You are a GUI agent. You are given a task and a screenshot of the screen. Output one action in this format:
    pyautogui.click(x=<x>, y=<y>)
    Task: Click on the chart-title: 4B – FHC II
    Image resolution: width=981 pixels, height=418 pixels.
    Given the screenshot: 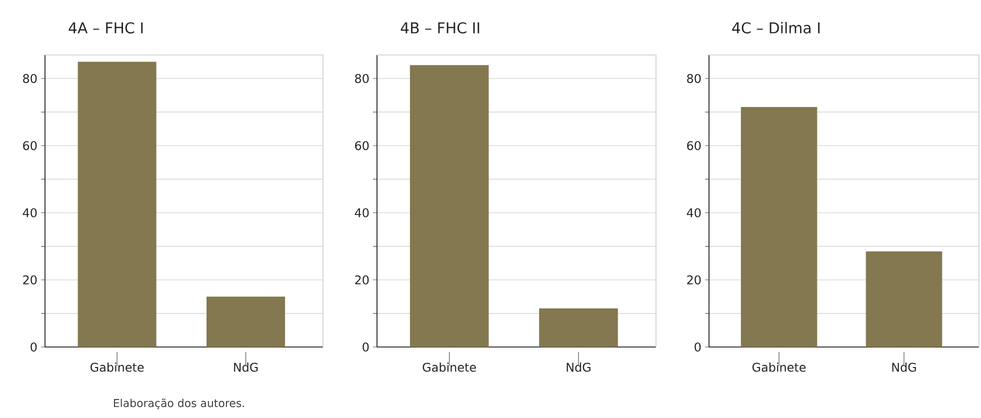 What is the action you would take?
    pyautogui.click(x=440, y=28)
    